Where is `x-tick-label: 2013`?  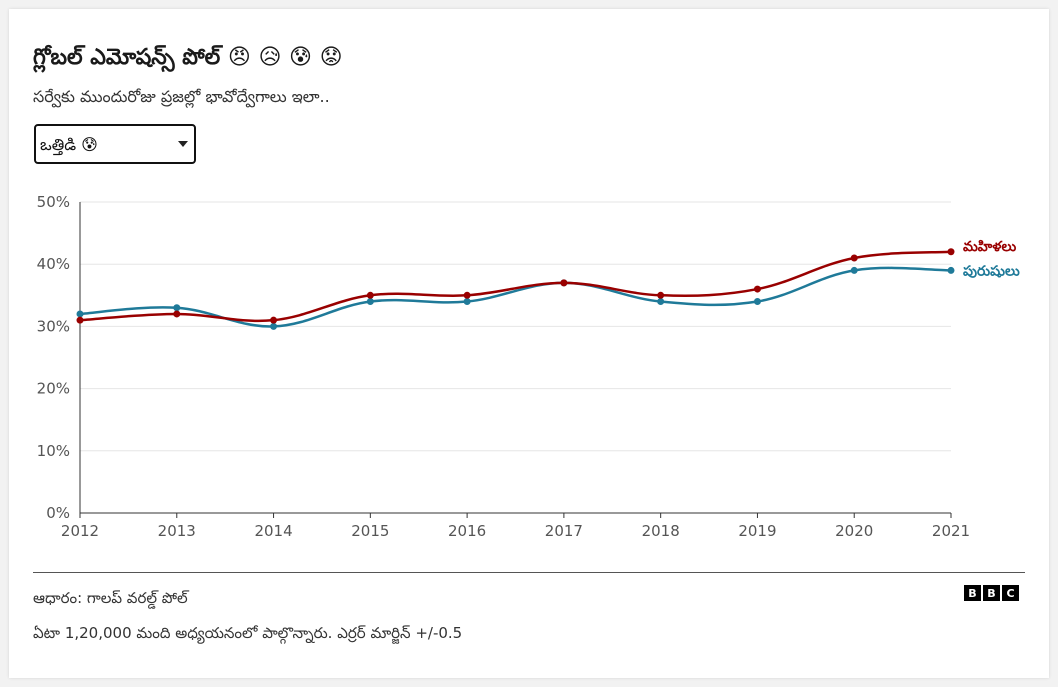
x-tick-label: 2013 is located at coordinates (177, 531).